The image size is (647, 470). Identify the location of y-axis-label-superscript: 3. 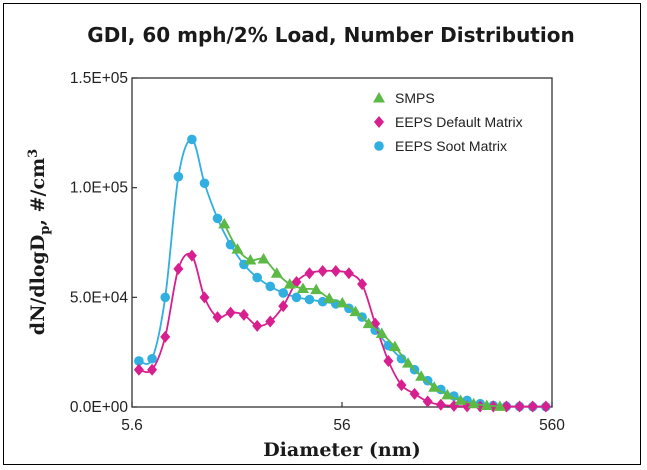
(33, 153).